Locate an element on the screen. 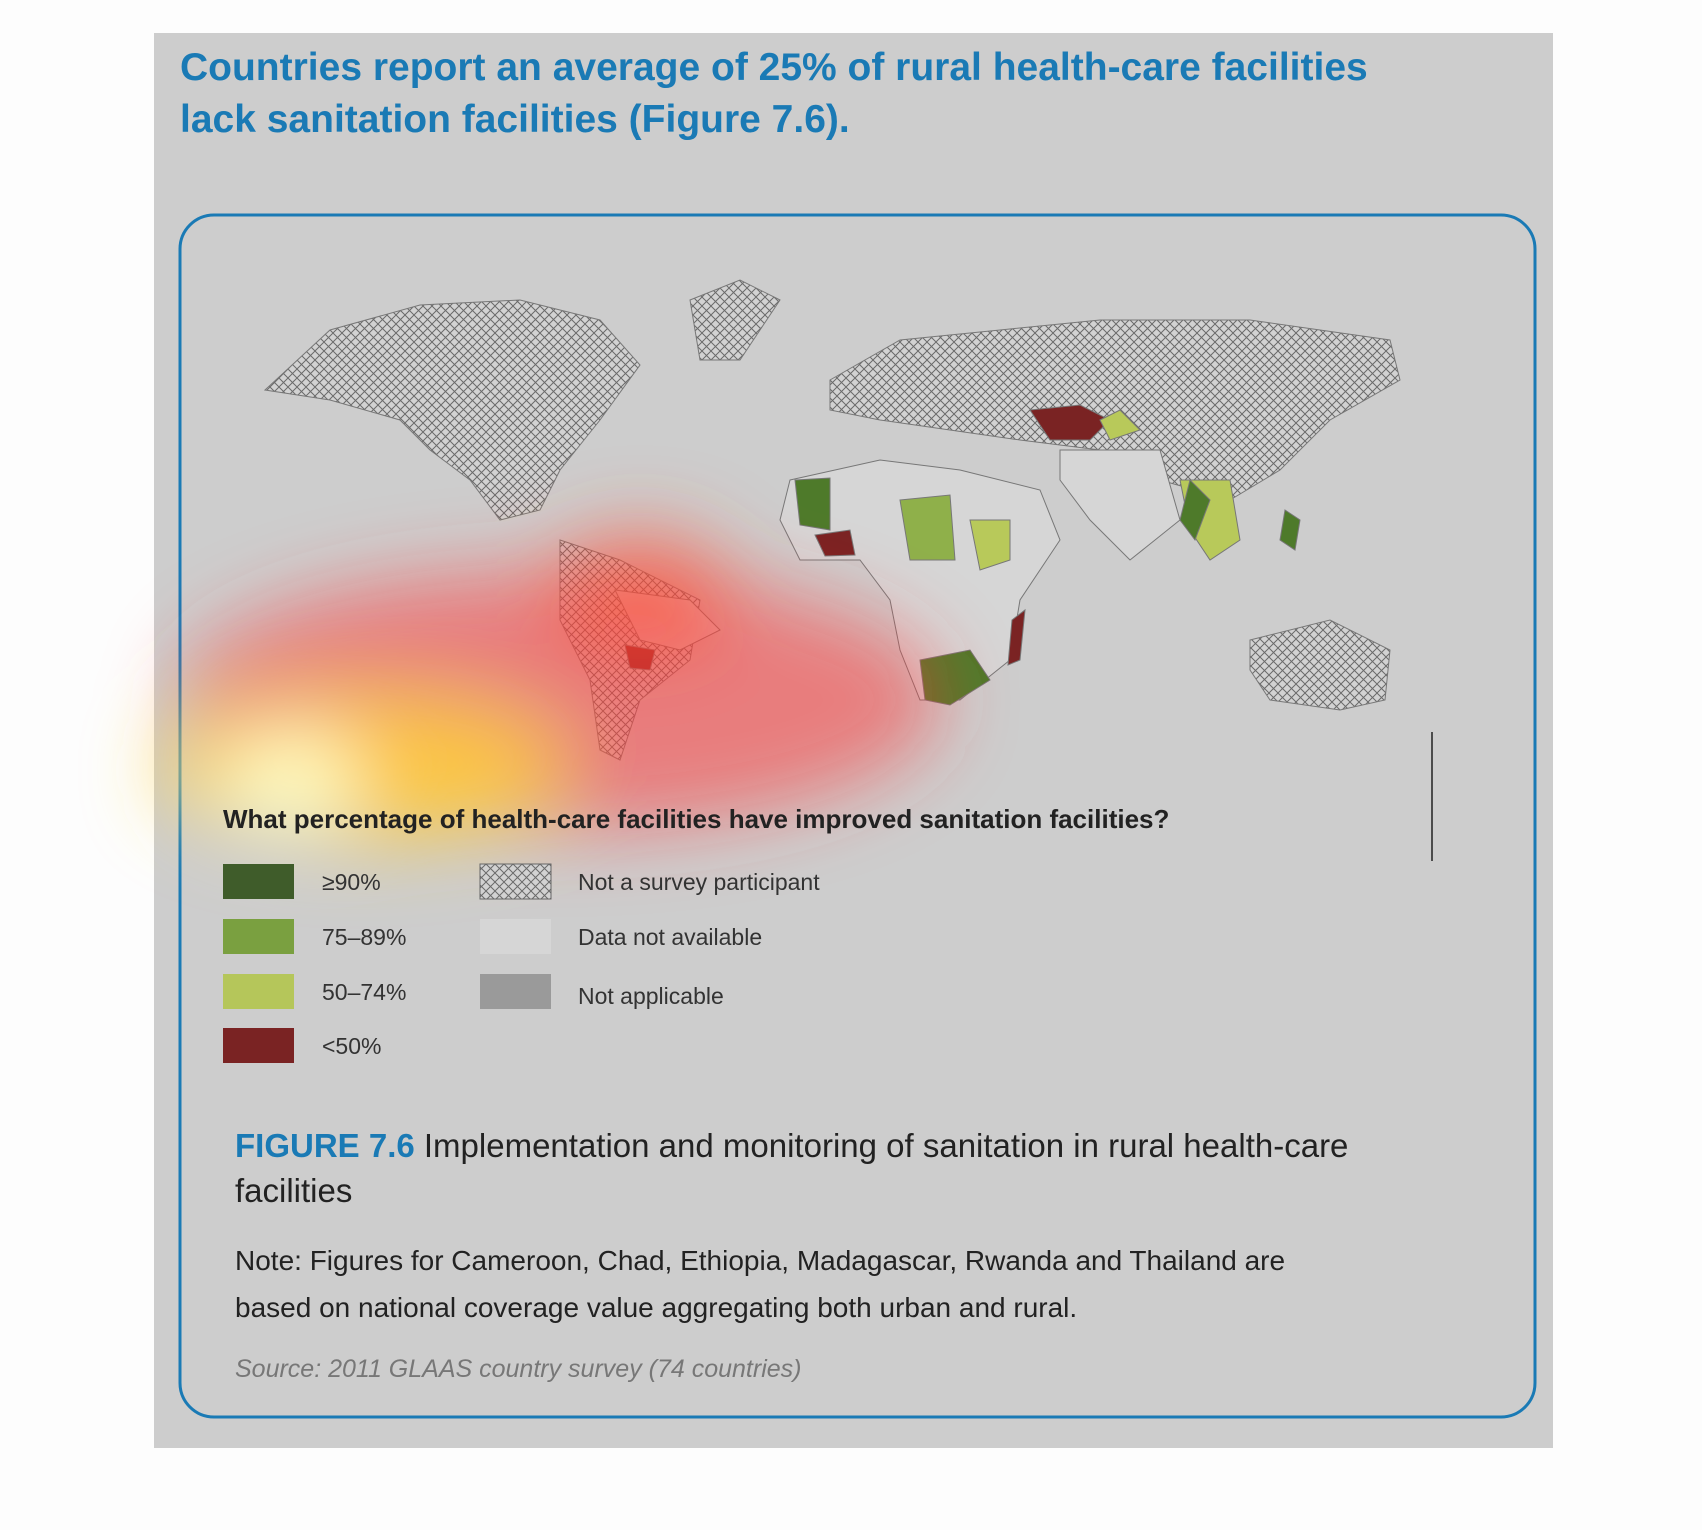 The height and width of the screenshot is (1530, 1702). title-line: lack sanitation facilities (Figure 7.6). is located at coordinates (515, 119).